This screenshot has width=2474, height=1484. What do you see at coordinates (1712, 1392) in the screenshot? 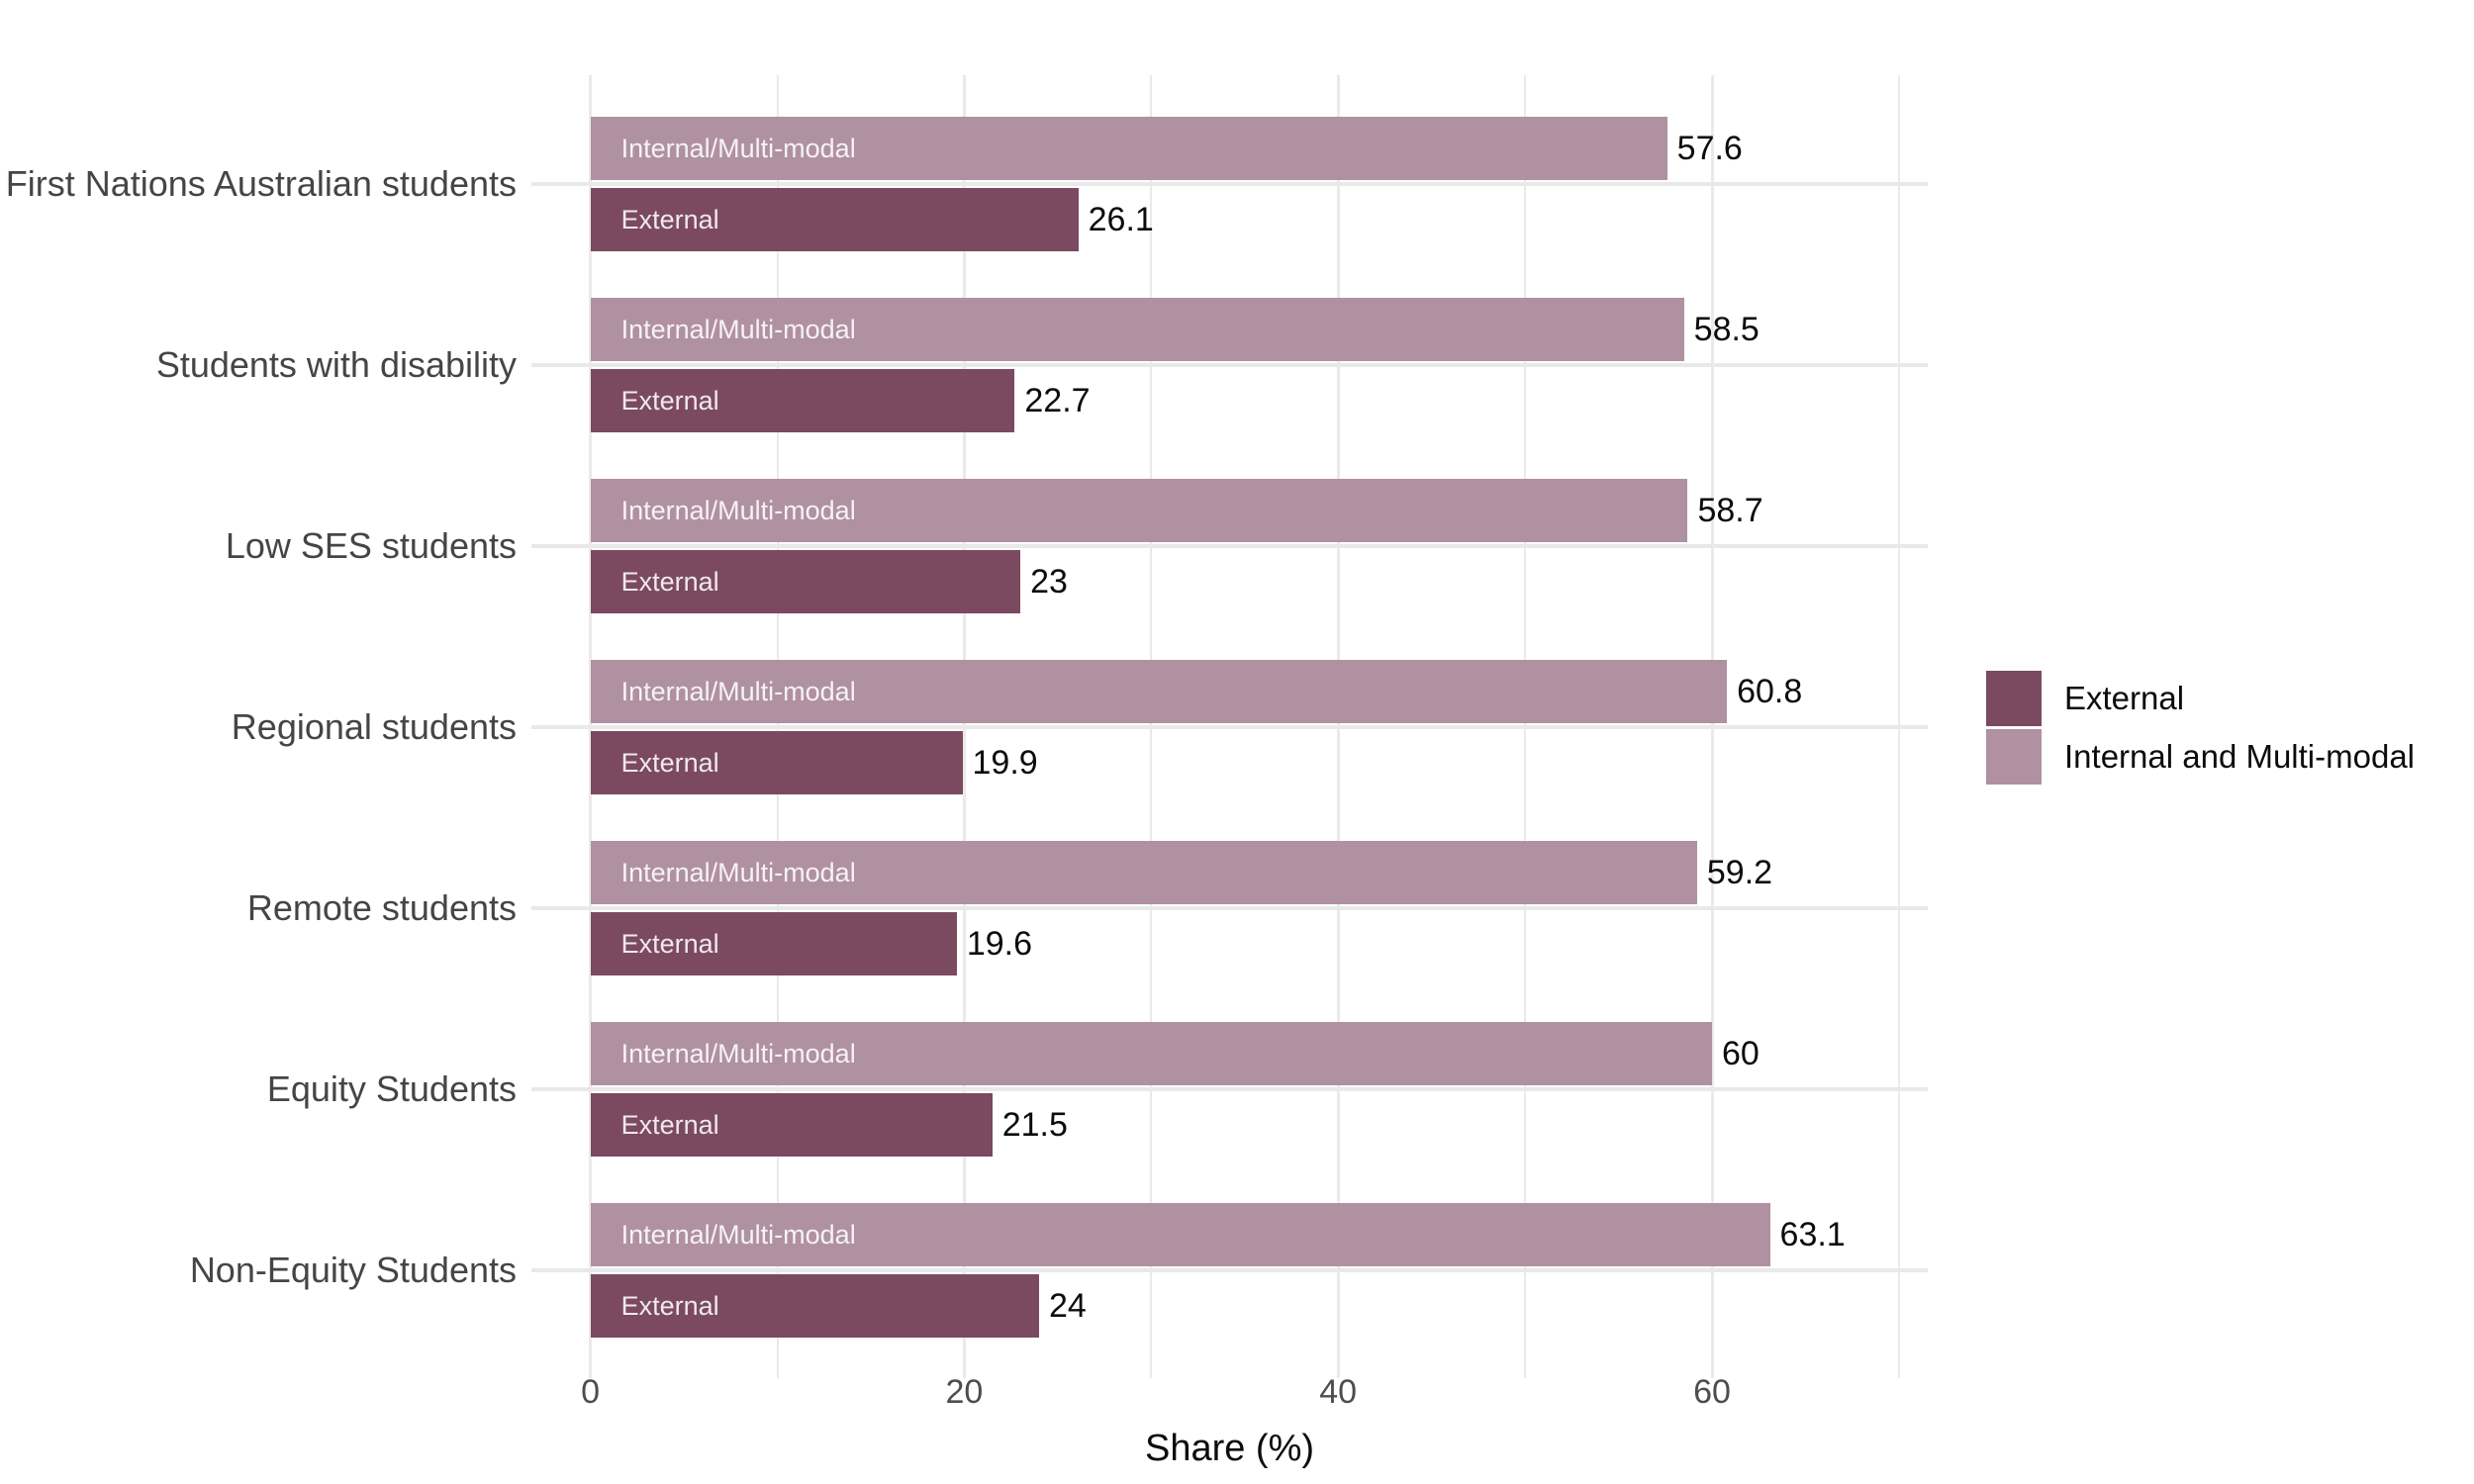
I see `x-tick-label-60: 60` at bounding box center [1712, 1392].